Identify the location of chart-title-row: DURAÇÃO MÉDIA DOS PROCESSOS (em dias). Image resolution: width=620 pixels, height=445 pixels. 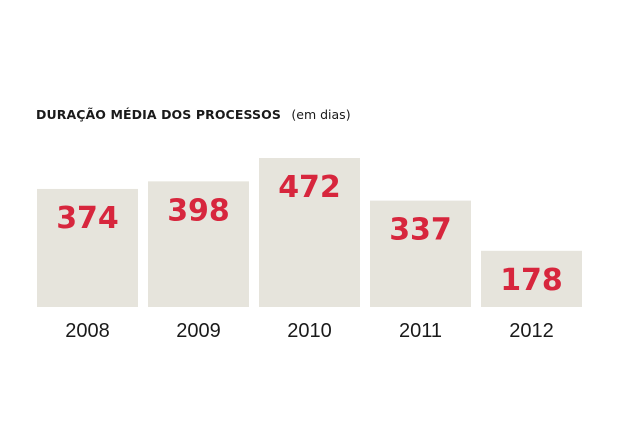
(193, 115).